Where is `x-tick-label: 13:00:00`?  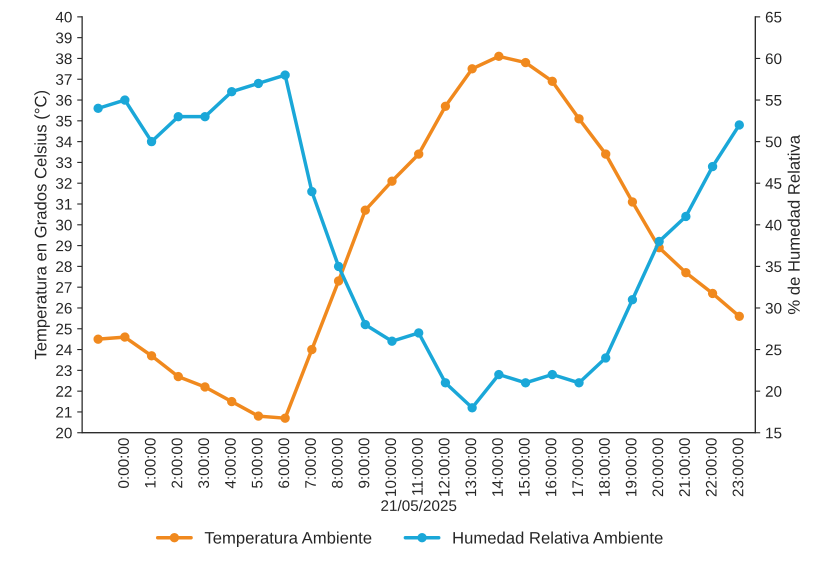
x-tick-label: 13:00:00 is located at coordinates (470, 467).